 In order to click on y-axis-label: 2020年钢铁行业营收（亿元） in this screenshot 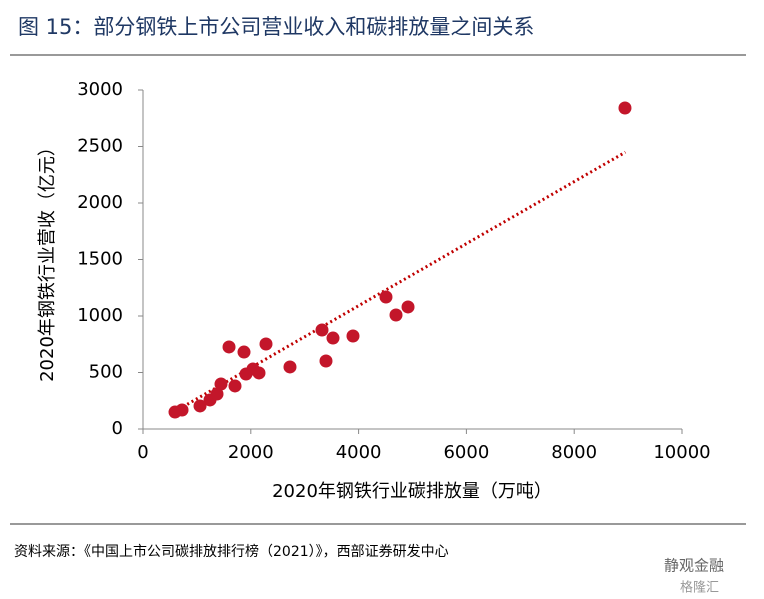, I will do `click(47, 260)`.